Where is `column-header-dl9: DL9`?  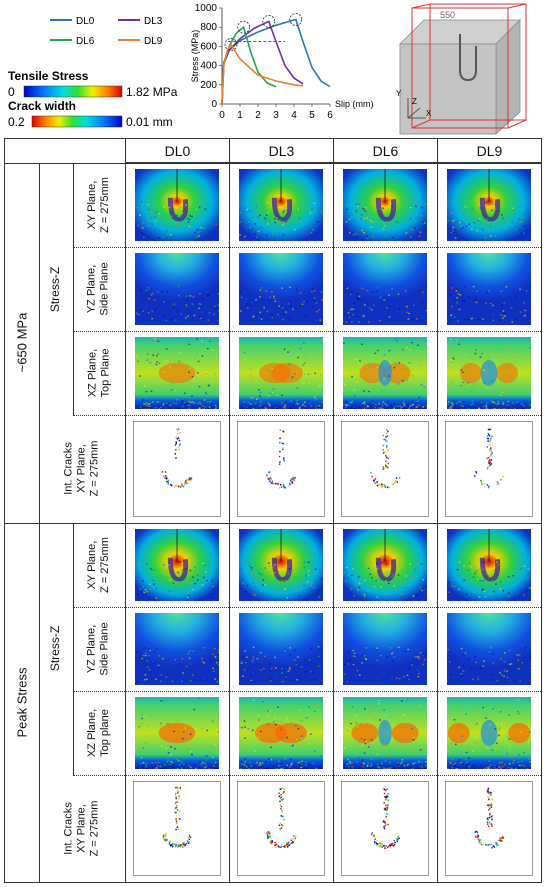
column-header-dl9: DL9 is located at coordinates (489, 151).